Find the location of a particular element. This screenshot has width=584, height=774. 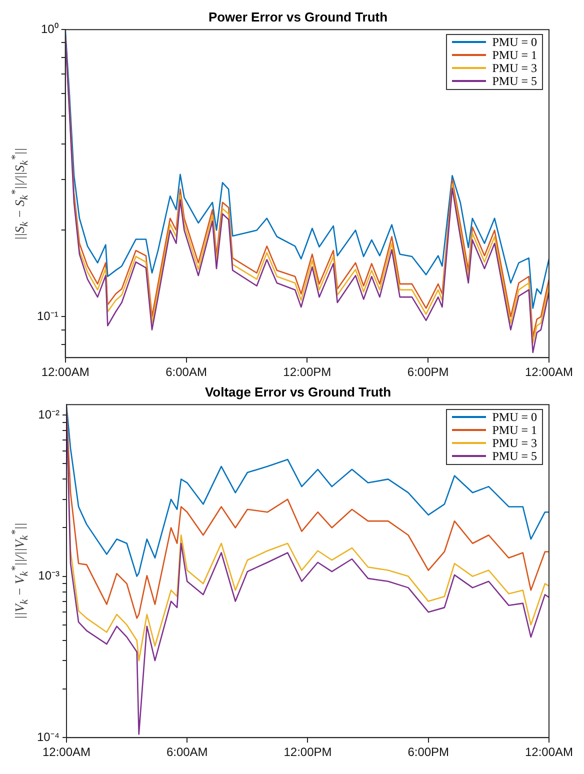

chart-title: Voltage Error vs Ground Truth is located at coordinates (298, 392).